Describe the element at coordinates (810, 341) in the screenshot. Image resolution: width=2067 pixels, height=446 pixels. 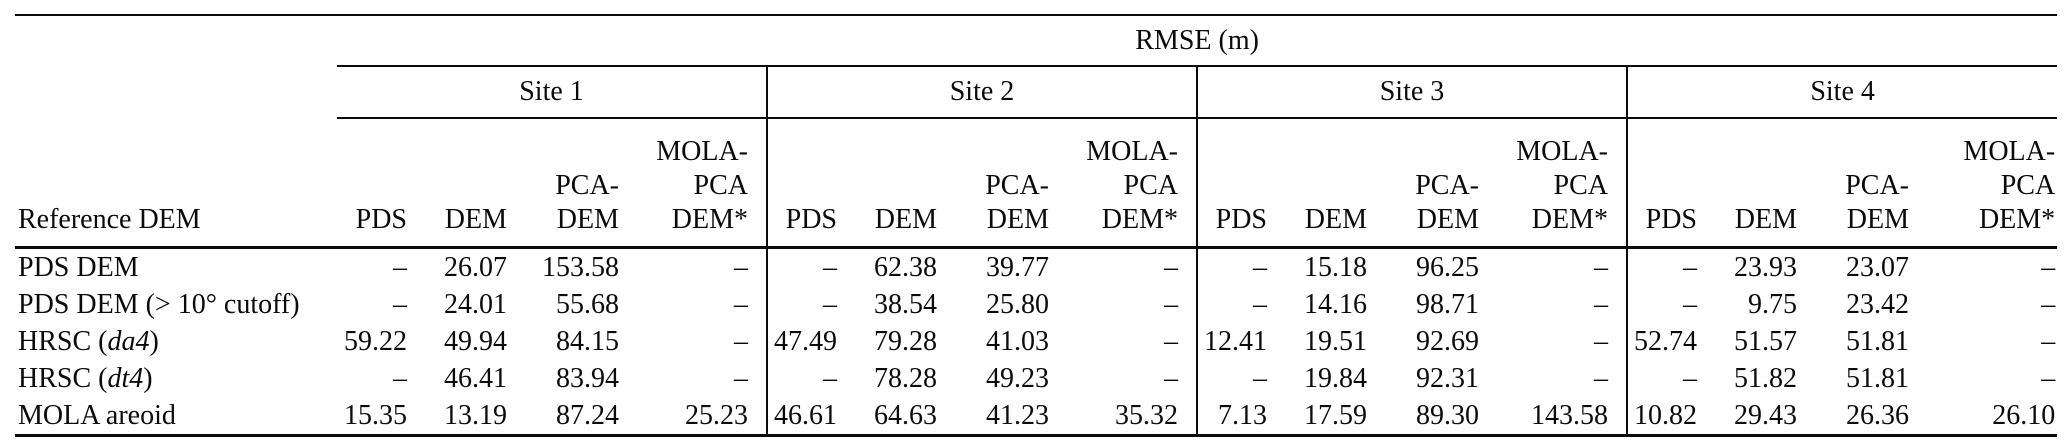
I see `value-cell: 47.49` at that location.